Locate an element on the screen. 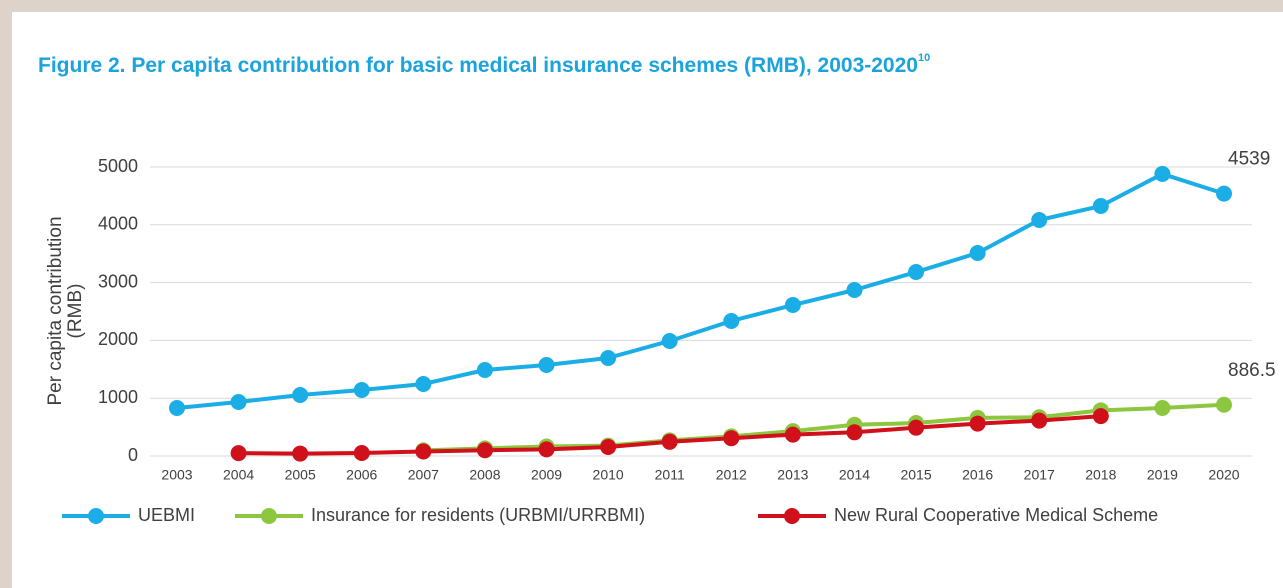 The width and height of the screenshot is (1283, 588). y-tick-label: 1000 is located at coordinates (118, 397).